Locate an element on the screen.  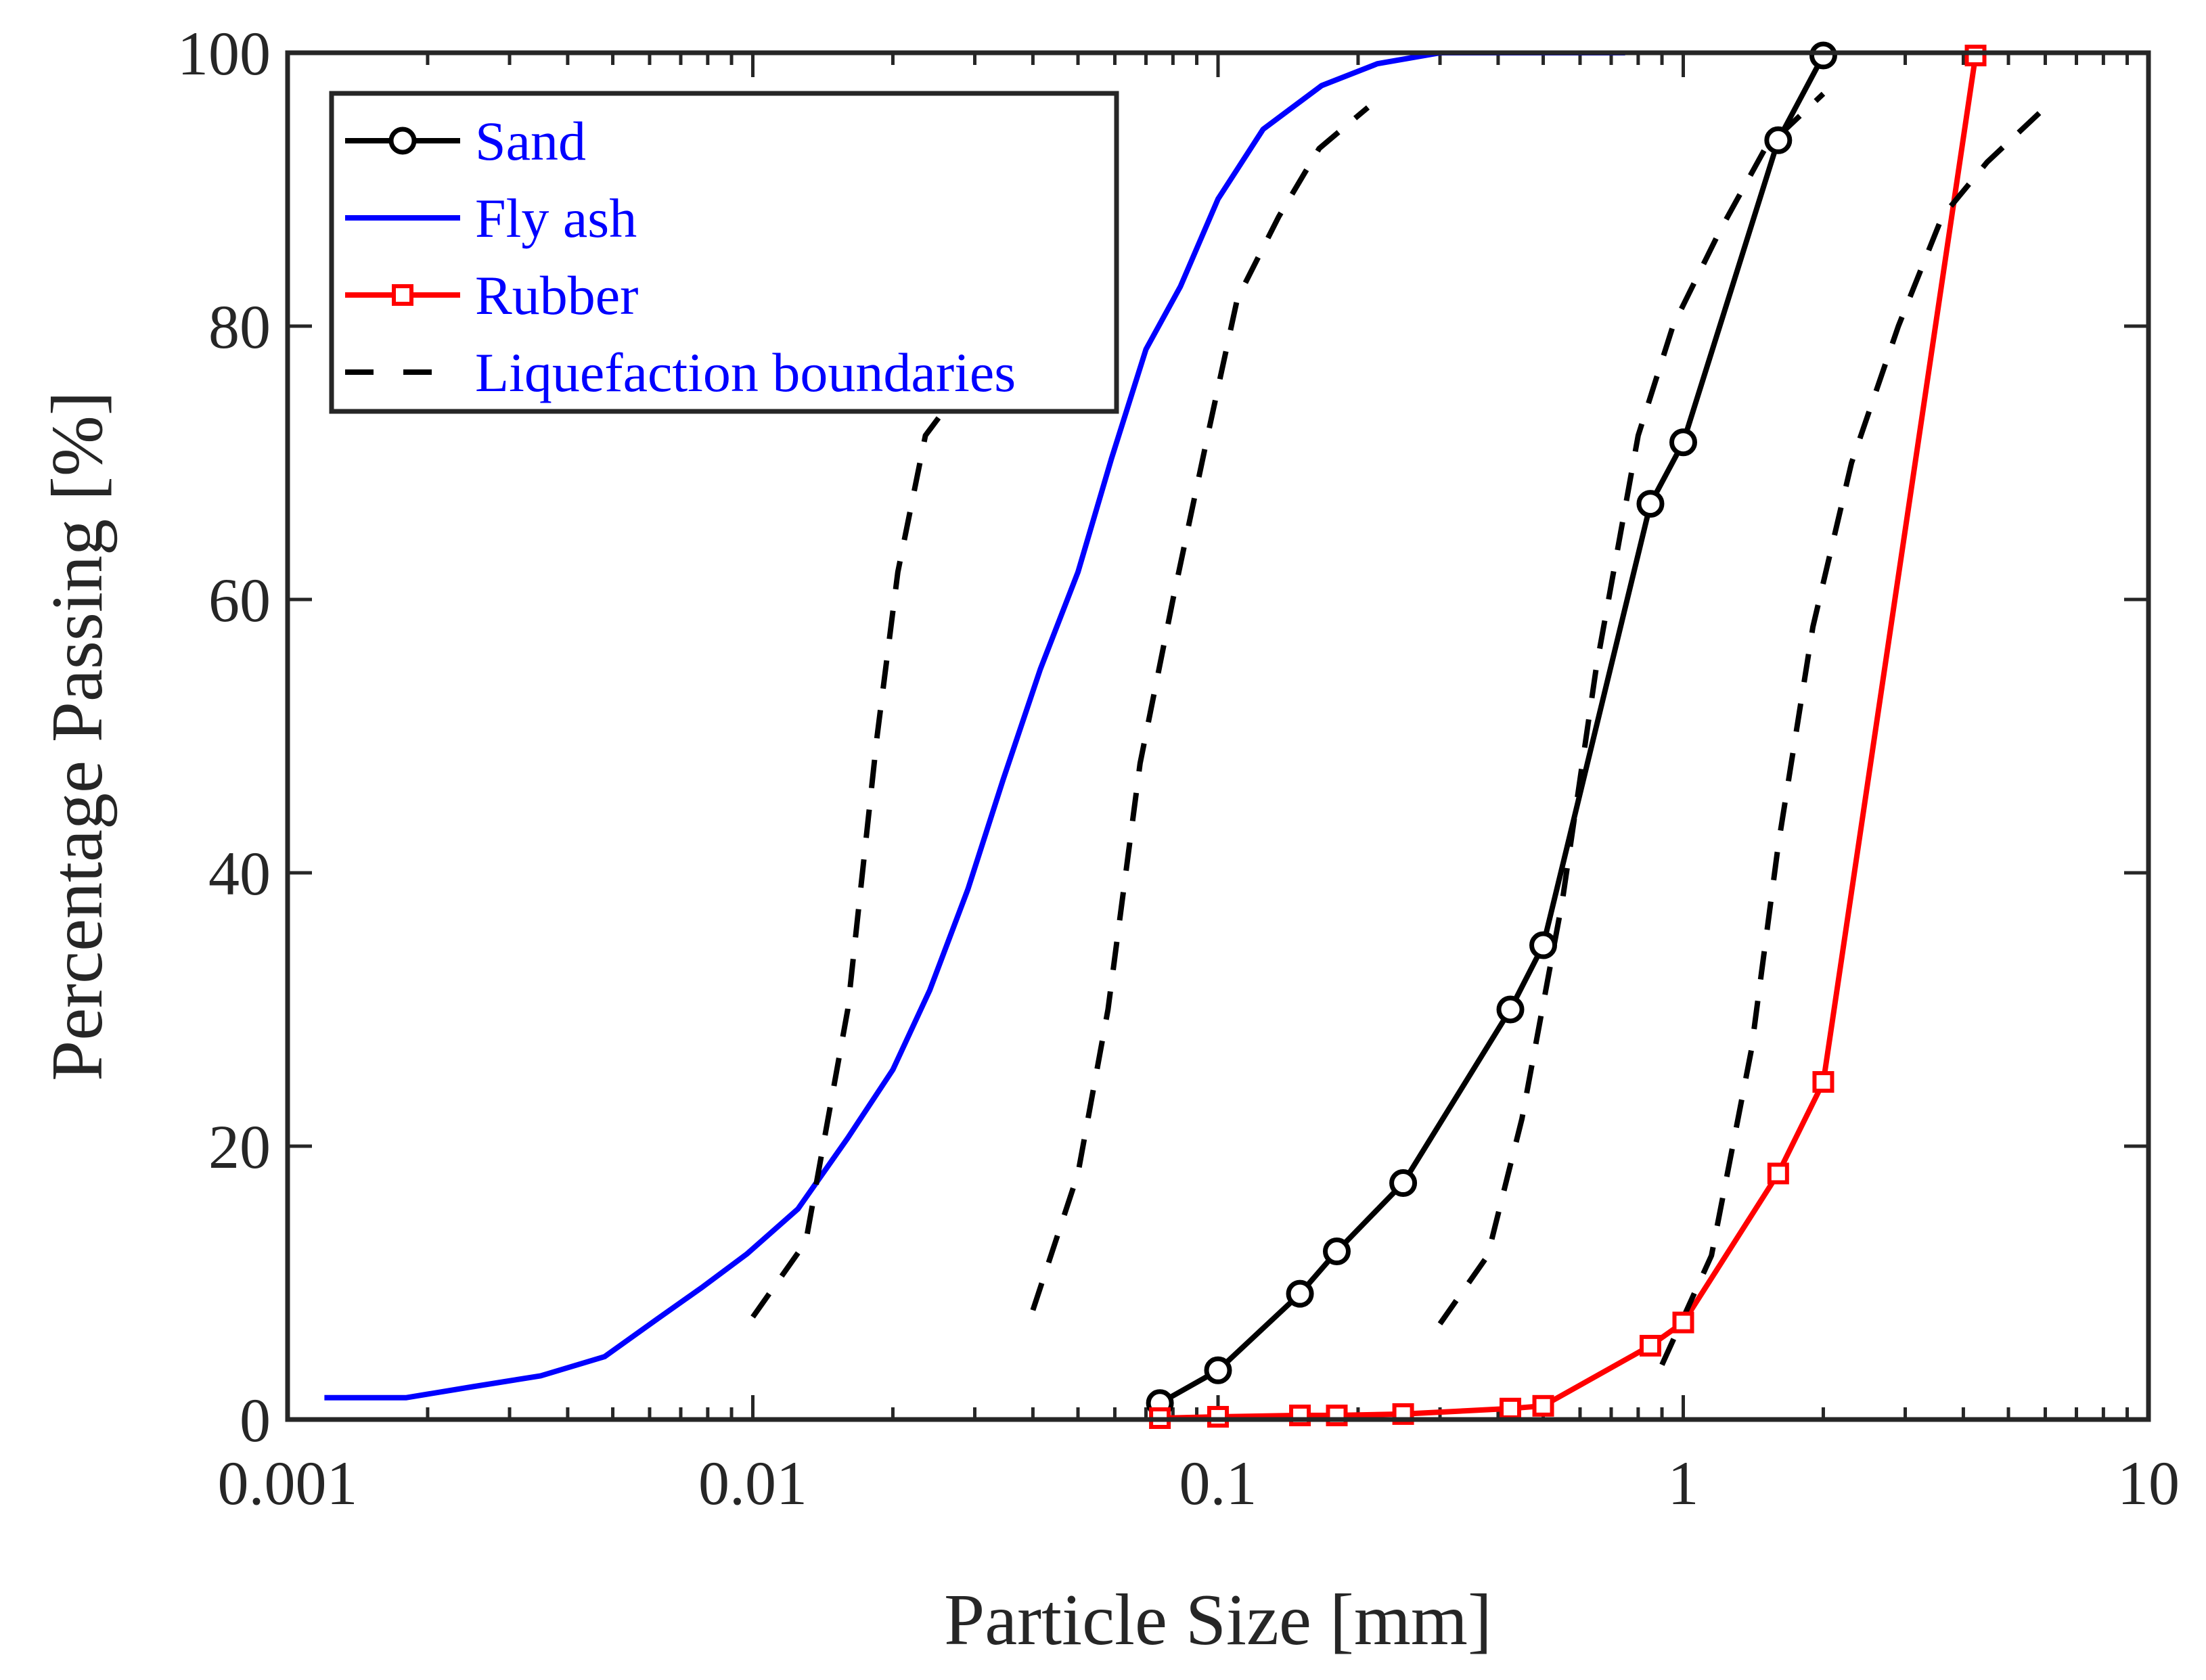
legend-rubber-marker is located at coordinates (402, 295).